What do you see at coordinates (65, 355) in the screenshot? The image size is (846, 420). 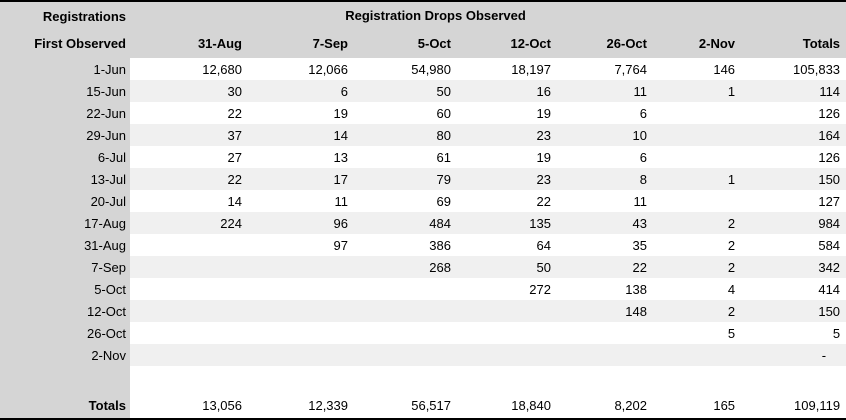 I see `row-label: 2-Nov` at bounding box center [65, 355].